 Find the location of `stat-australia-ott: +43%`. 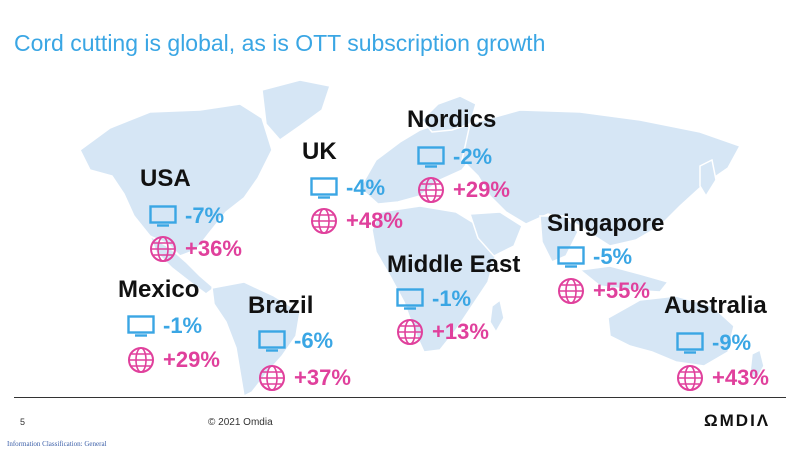

stat-australia-ott: +43% is located at coordinates (722, 378).